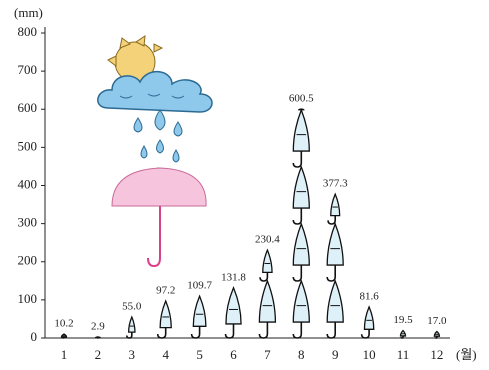 This screenshot has width=489, height=370. I want to click on x-axis-label: (월), so click(466, 354).